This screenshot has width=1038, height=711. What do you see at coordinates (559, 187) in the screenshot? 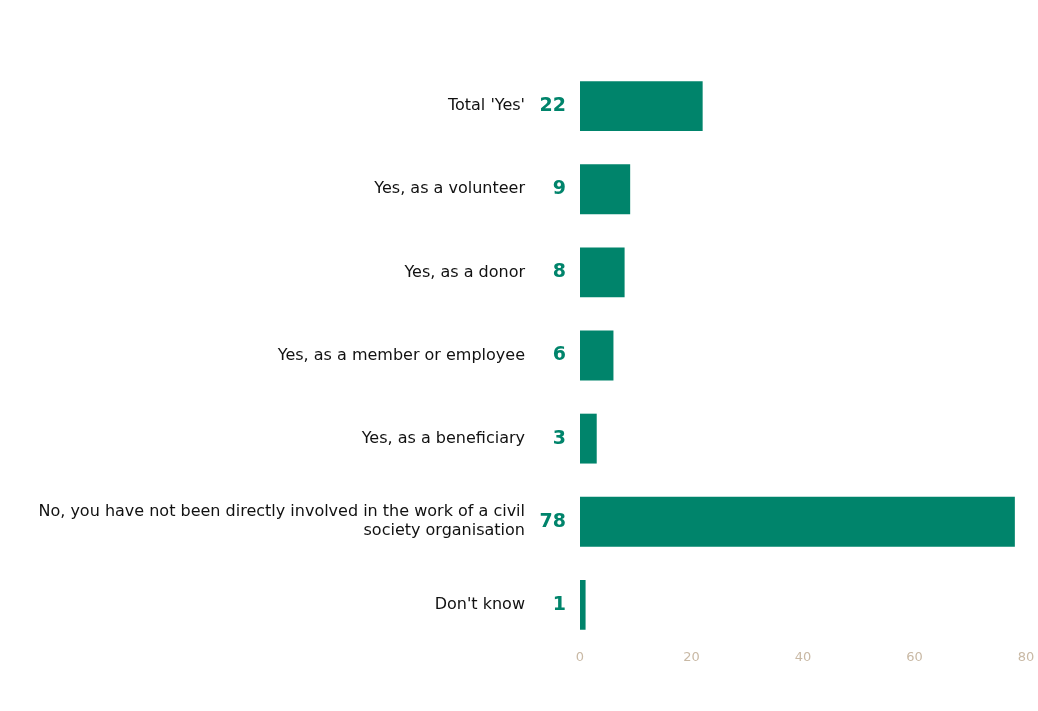
I see `data-label: 9` at bounding box center [559, 187].